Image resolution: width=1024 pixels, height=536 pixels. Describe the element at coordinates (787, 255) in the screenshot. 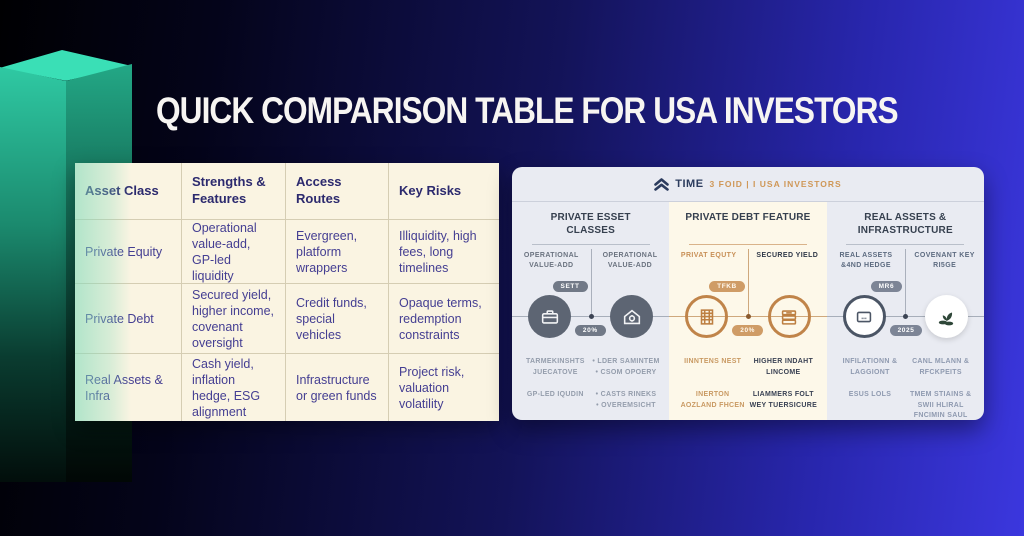

I see `column-label-right: SECURED YIELD` at that location.